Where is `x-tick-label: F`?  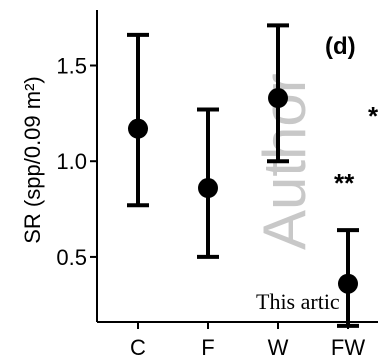 x-tick-label: F is located at coordinates (207, 346).